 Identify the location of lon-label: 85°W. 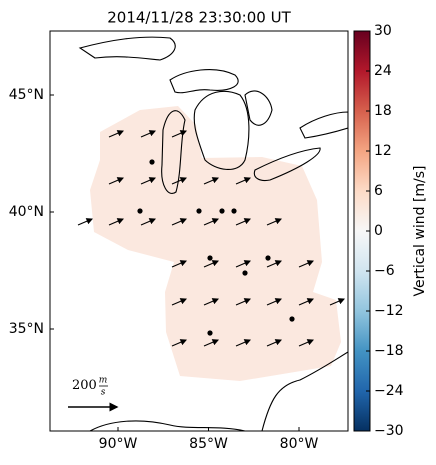
(208, 444).